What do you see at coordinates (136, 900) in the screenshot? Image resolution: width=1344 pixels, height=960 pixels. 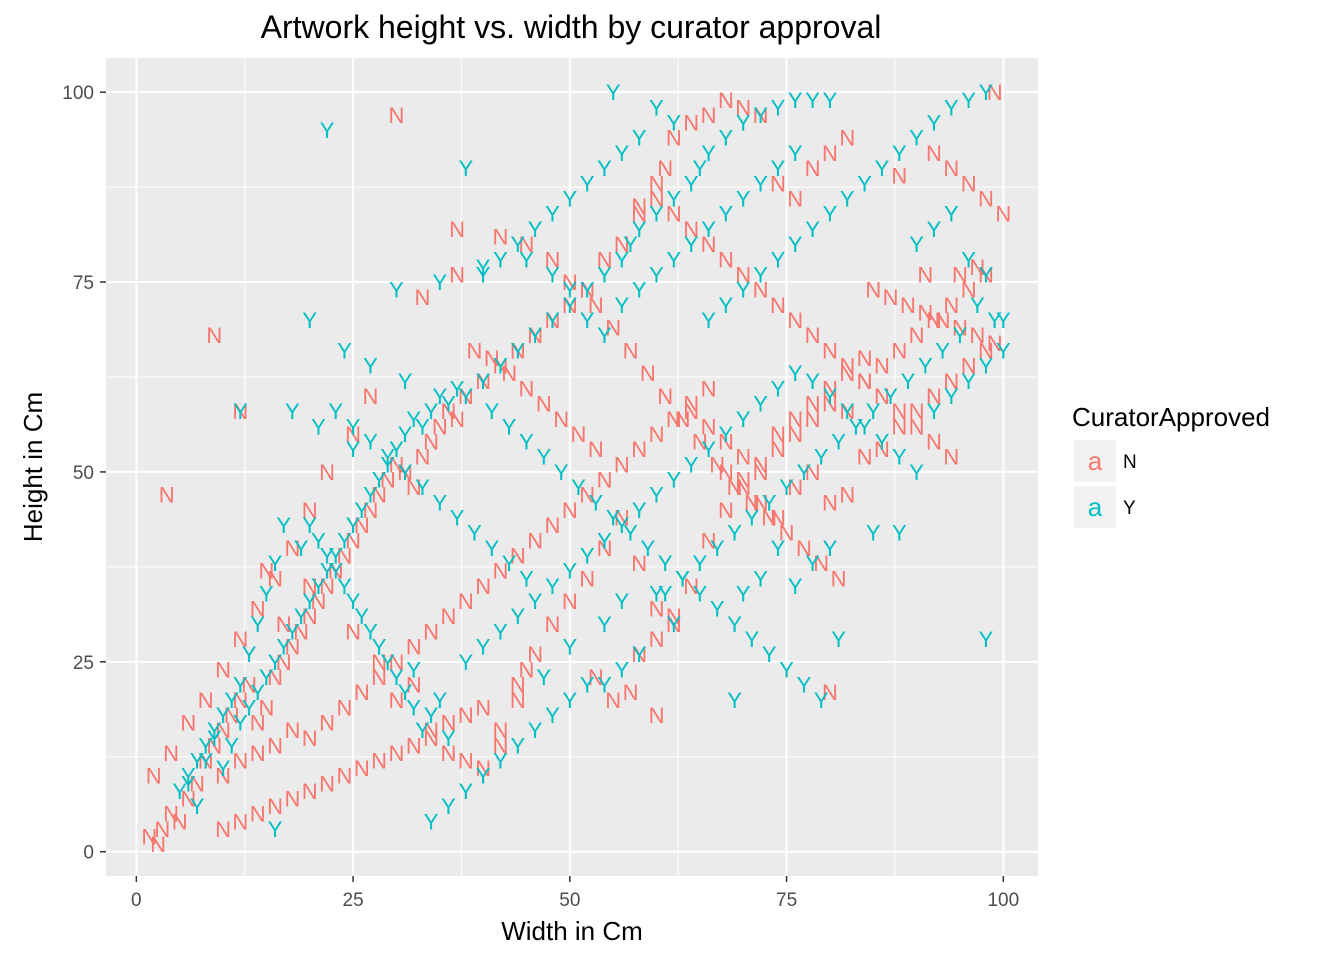 I see `x-tick-label: 0` at bounding box center [136, 900].